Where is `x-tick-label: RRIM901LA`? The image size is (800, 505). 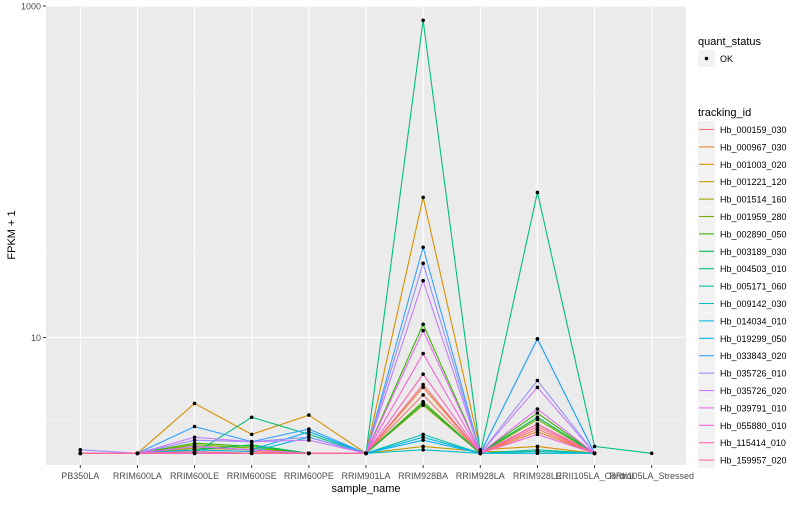 x-tick-label: RRIM901LA is located at coordinates (365, 476).